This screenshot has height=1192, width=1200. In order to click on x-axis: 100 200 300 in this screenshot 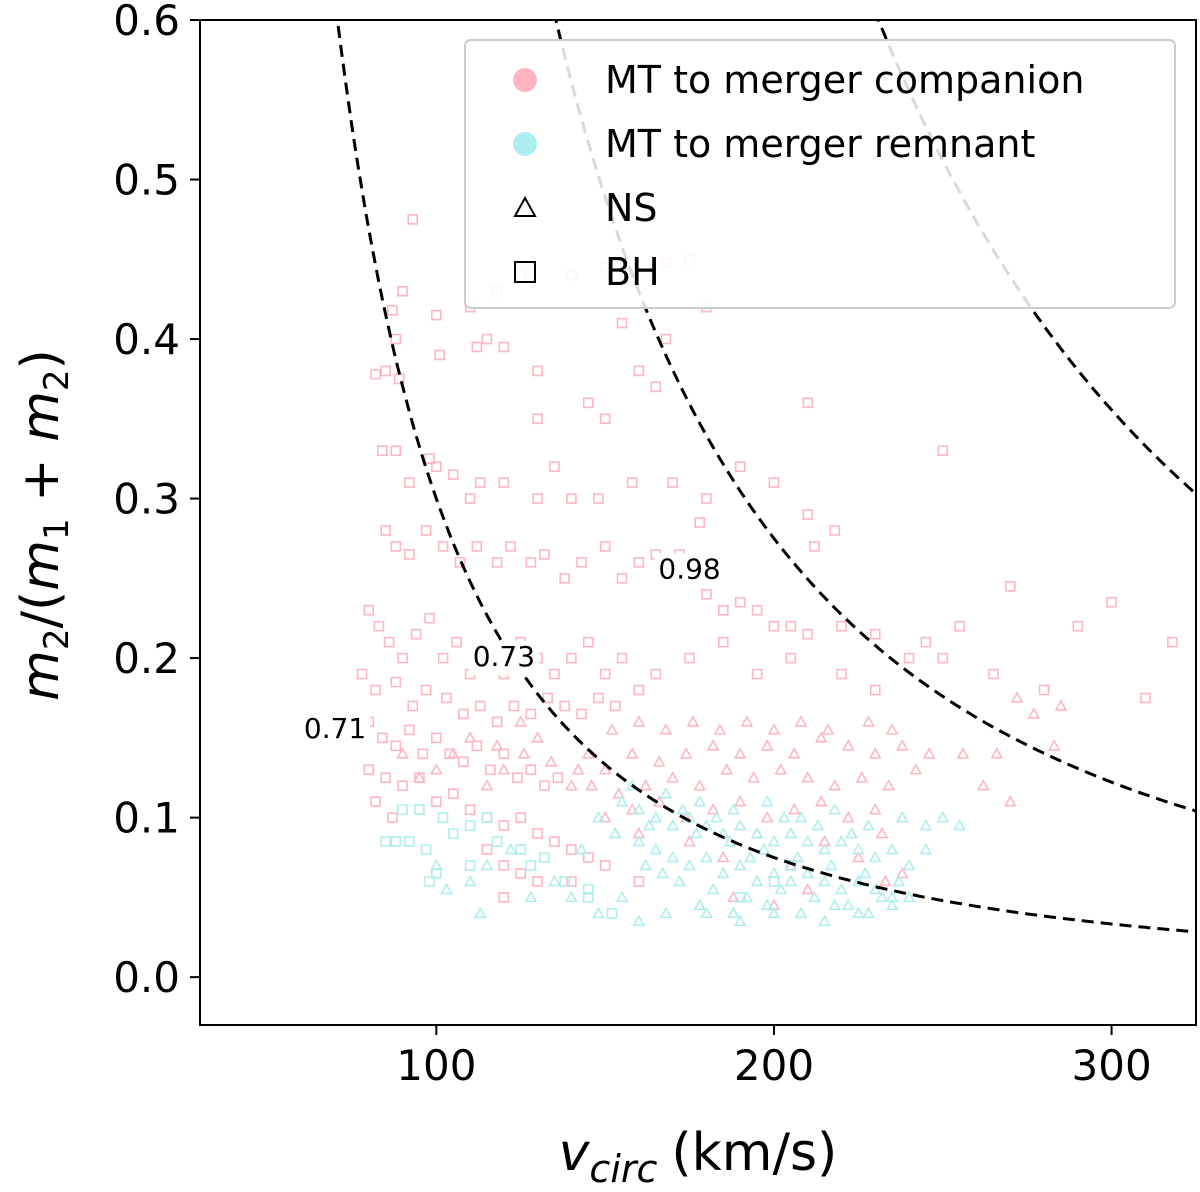, I will do `click(774, 1057)`.